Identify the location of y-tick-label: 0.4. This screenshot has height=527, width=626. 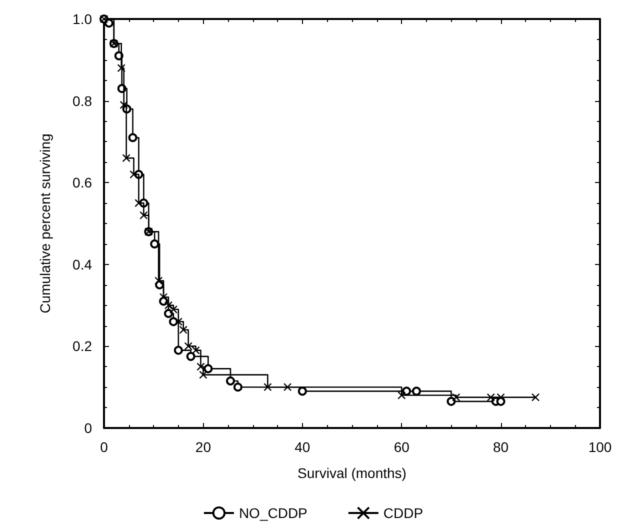
(82, 264).